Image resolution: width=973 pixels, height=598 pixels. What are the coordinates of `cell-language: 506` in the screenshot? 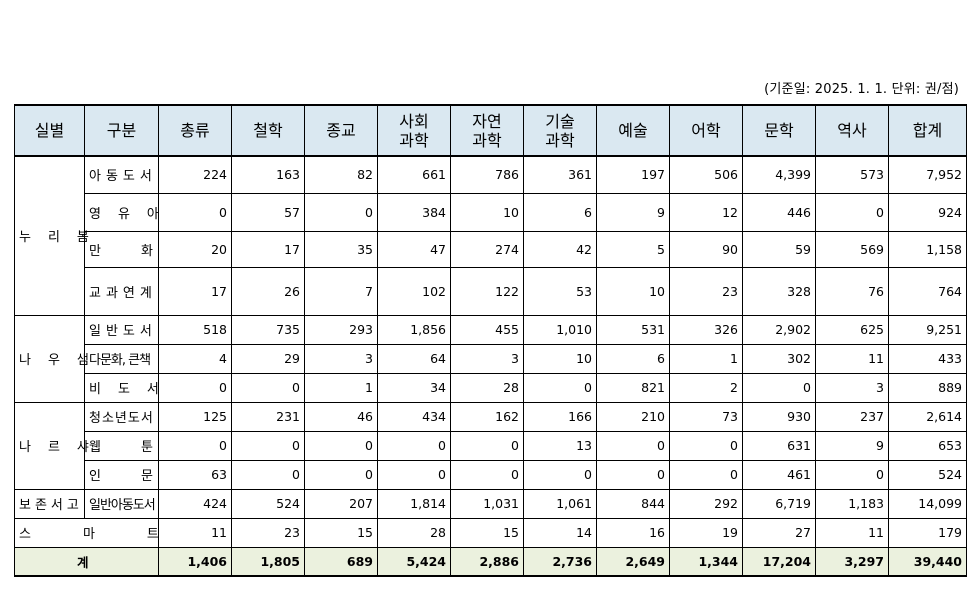 It's located at (706, 175).